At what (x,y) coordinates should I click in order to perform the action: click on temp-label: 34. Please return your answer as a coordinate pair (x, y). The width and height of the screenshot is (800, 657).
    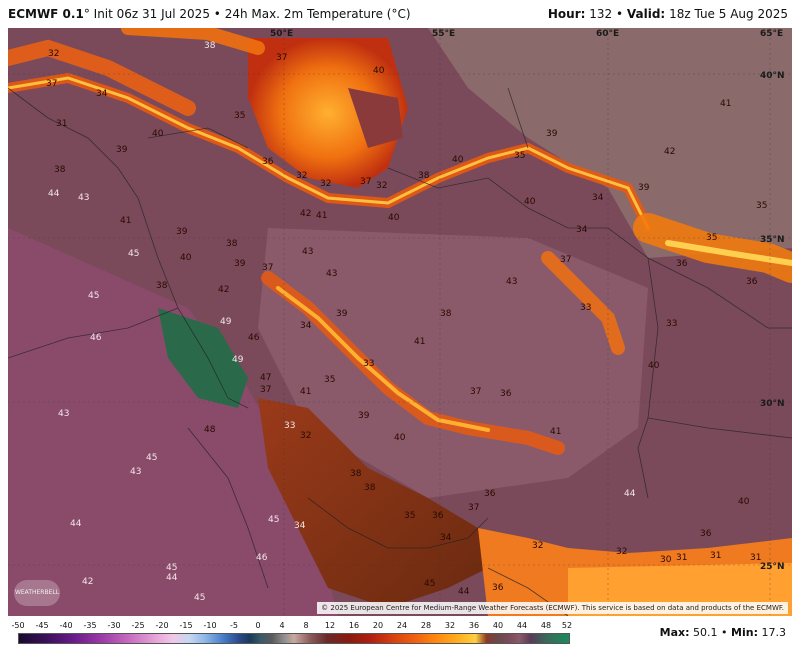
    Looking at the image, I should click on (598, 198).